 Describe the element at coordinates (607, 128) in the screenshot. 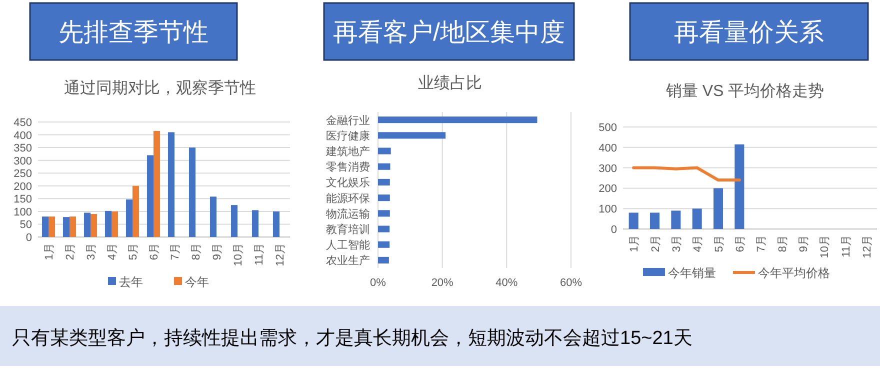

I see `y-tick-label: 500` at that location.